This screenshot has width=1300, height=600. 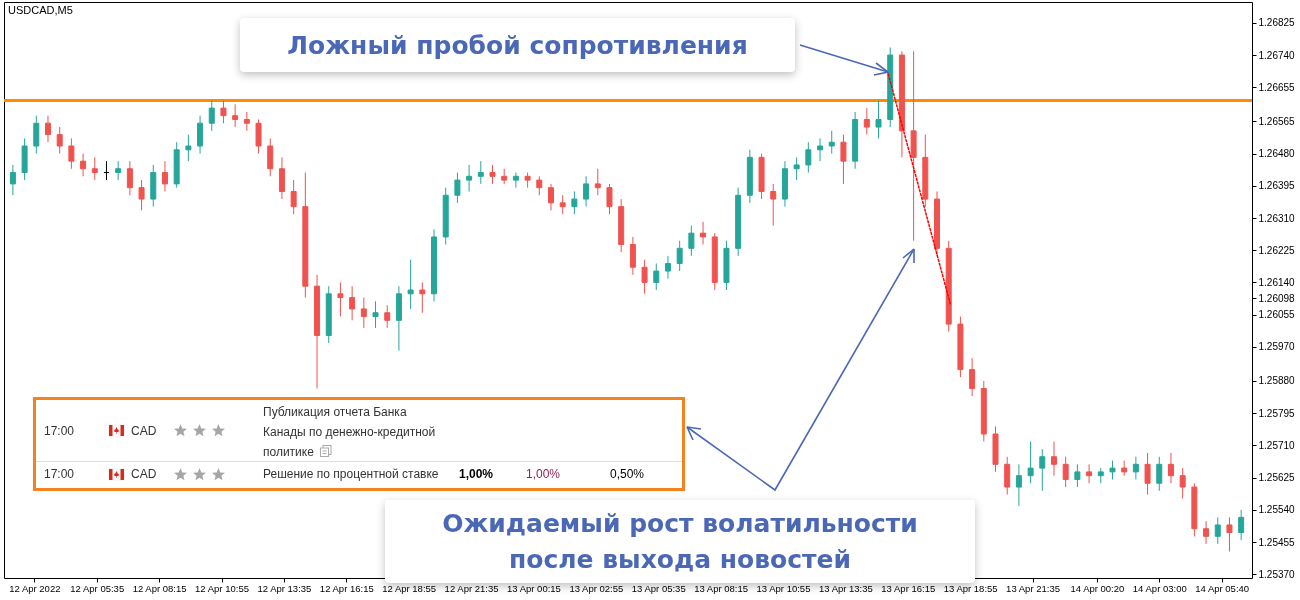 I want to click on y-tick-label: 1.26655, so click(x=1277, y=87).